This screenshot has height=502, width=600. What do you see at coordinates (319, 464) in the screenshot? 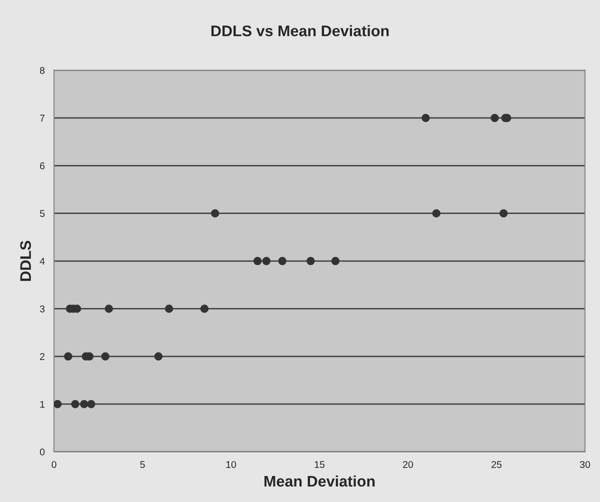
I see `x-tick-label: 15` at bounding box center [319, 464].